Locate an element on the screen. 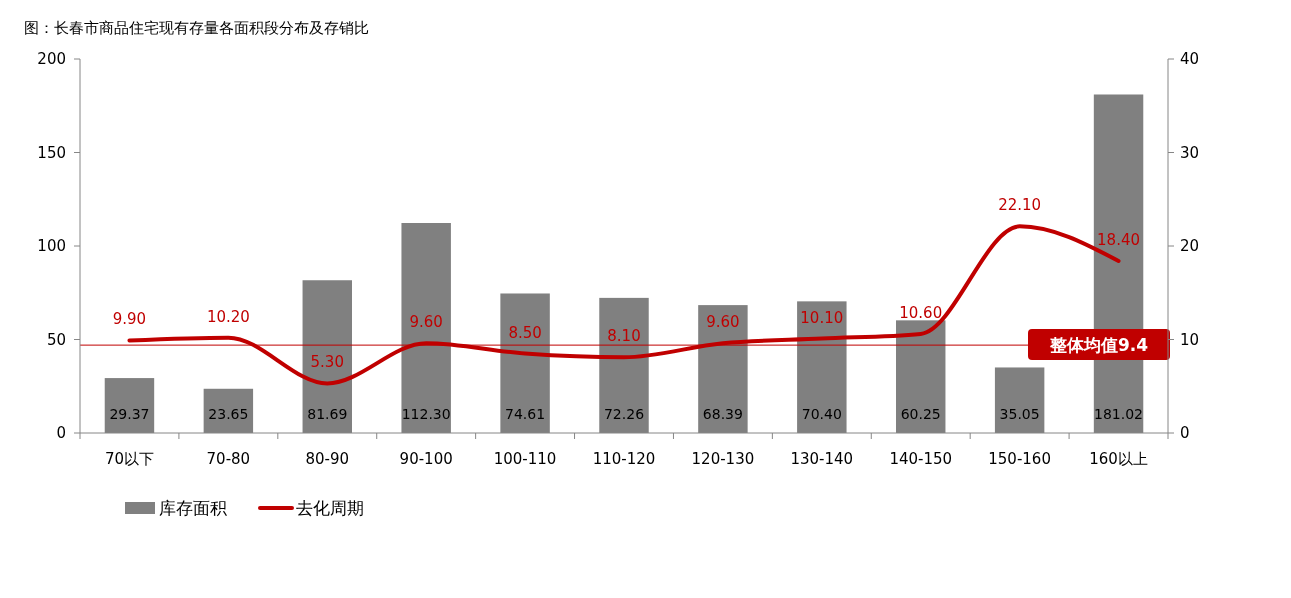  data-label: 9.90 is located at coordinates (129, 319).